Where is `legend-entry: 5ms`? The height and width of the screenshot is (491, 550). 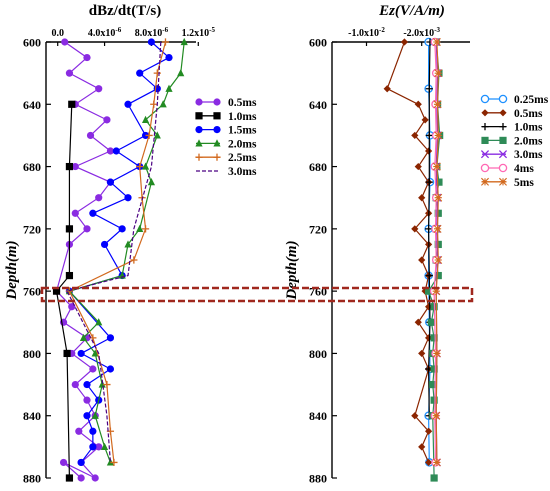 legend-entry: 5ms is located at coordinates (507, 183).